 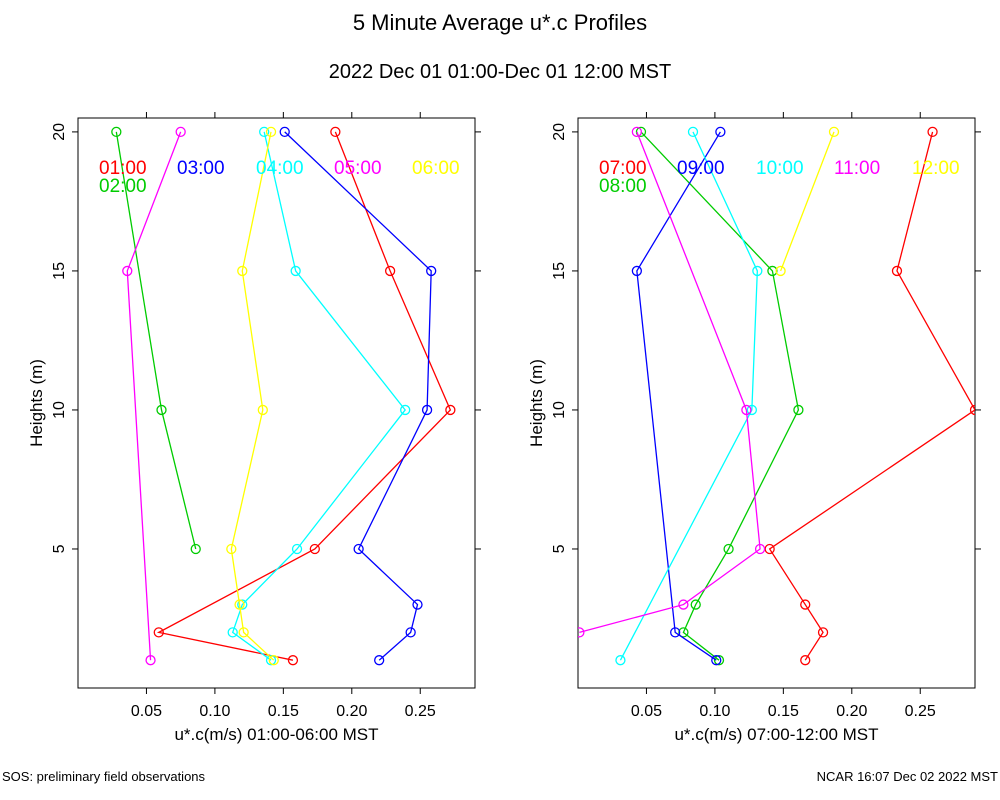 What do you see at coordinates (936, 168) in the screenshot?
I see `legend-entry: 12:00` at bounding box center [936, 168].